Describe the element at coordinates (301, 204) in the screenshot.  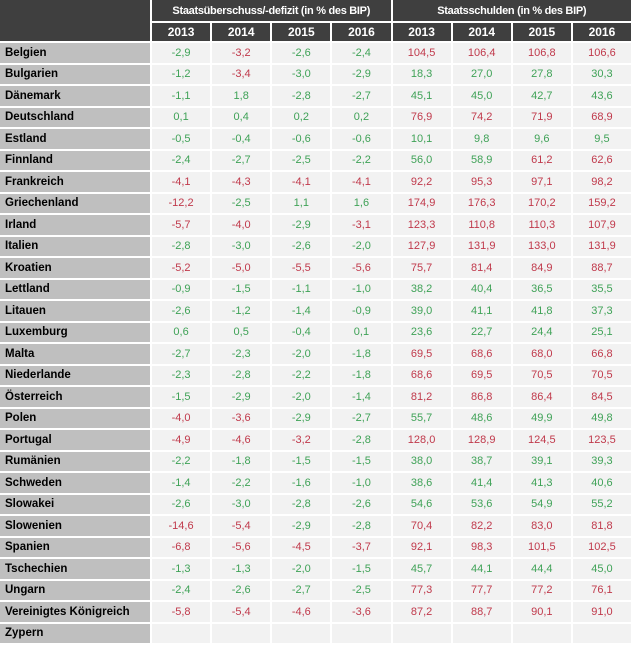
I see `deficit-cell: 1,1` at that location.